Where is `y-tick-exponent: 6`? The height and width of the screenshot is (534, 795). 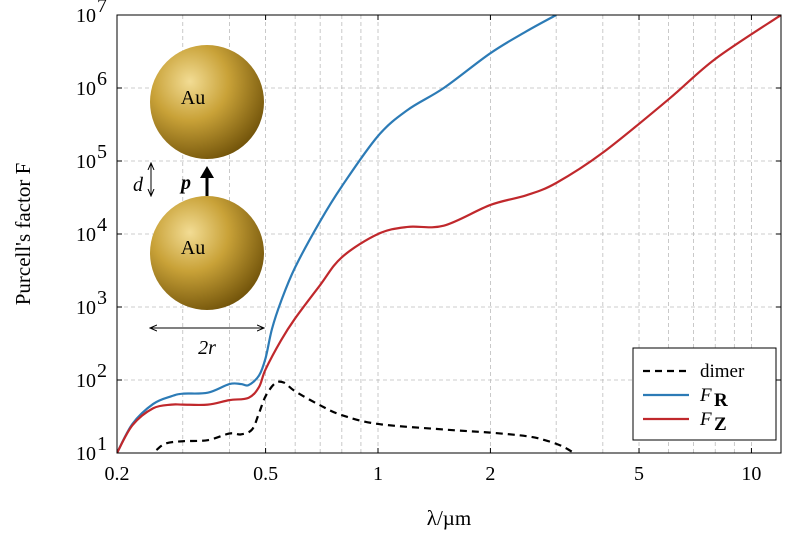
y-tick-exponent: 6 is located at coordinates (102, 79).